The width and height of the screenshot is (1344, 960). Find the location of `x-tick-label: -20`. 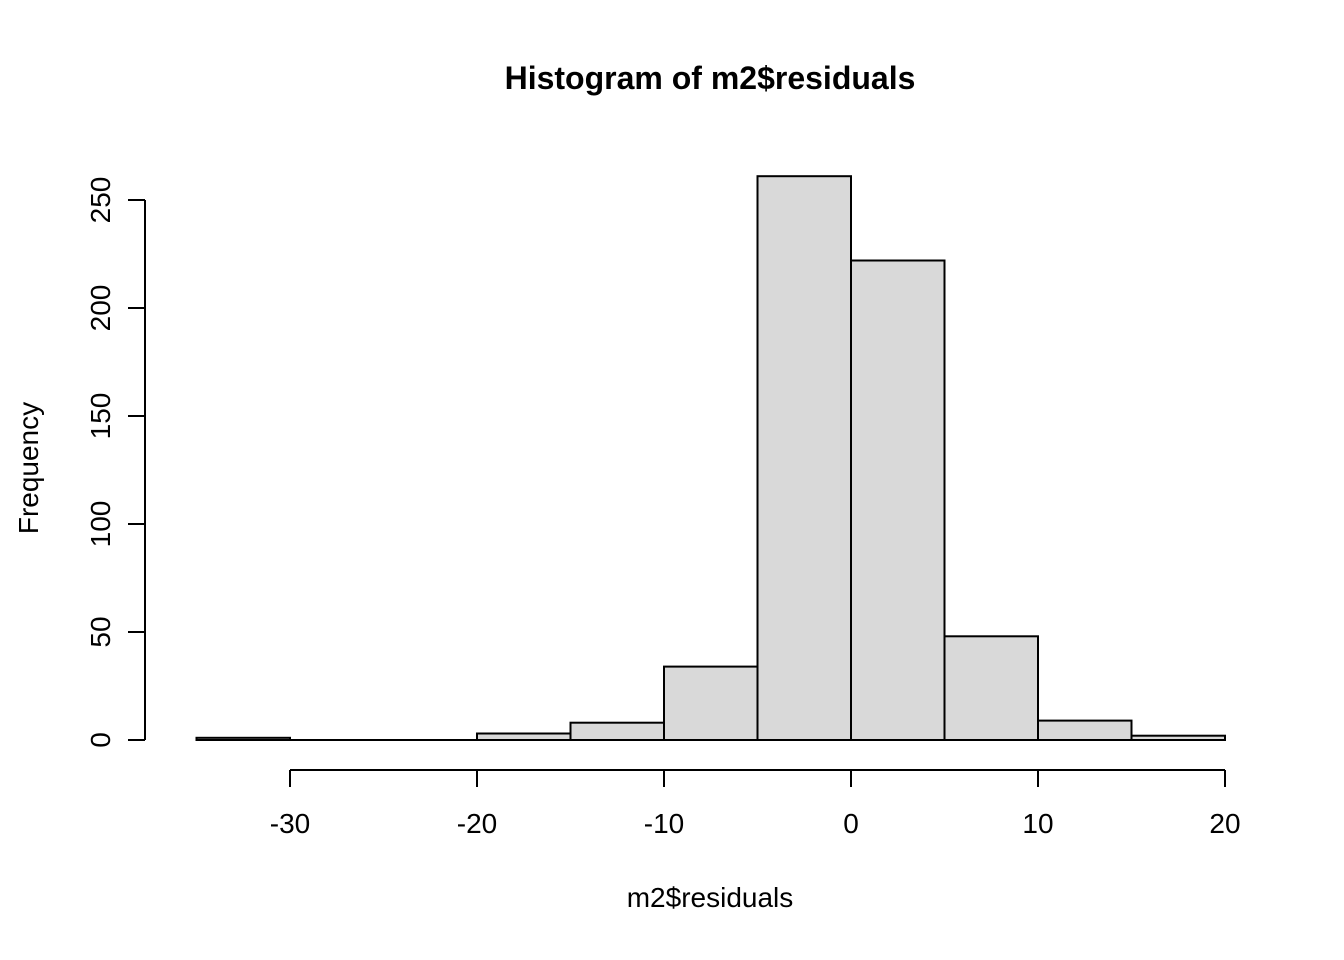

x-tick-label: -20 is located at coordinates (477, 823).